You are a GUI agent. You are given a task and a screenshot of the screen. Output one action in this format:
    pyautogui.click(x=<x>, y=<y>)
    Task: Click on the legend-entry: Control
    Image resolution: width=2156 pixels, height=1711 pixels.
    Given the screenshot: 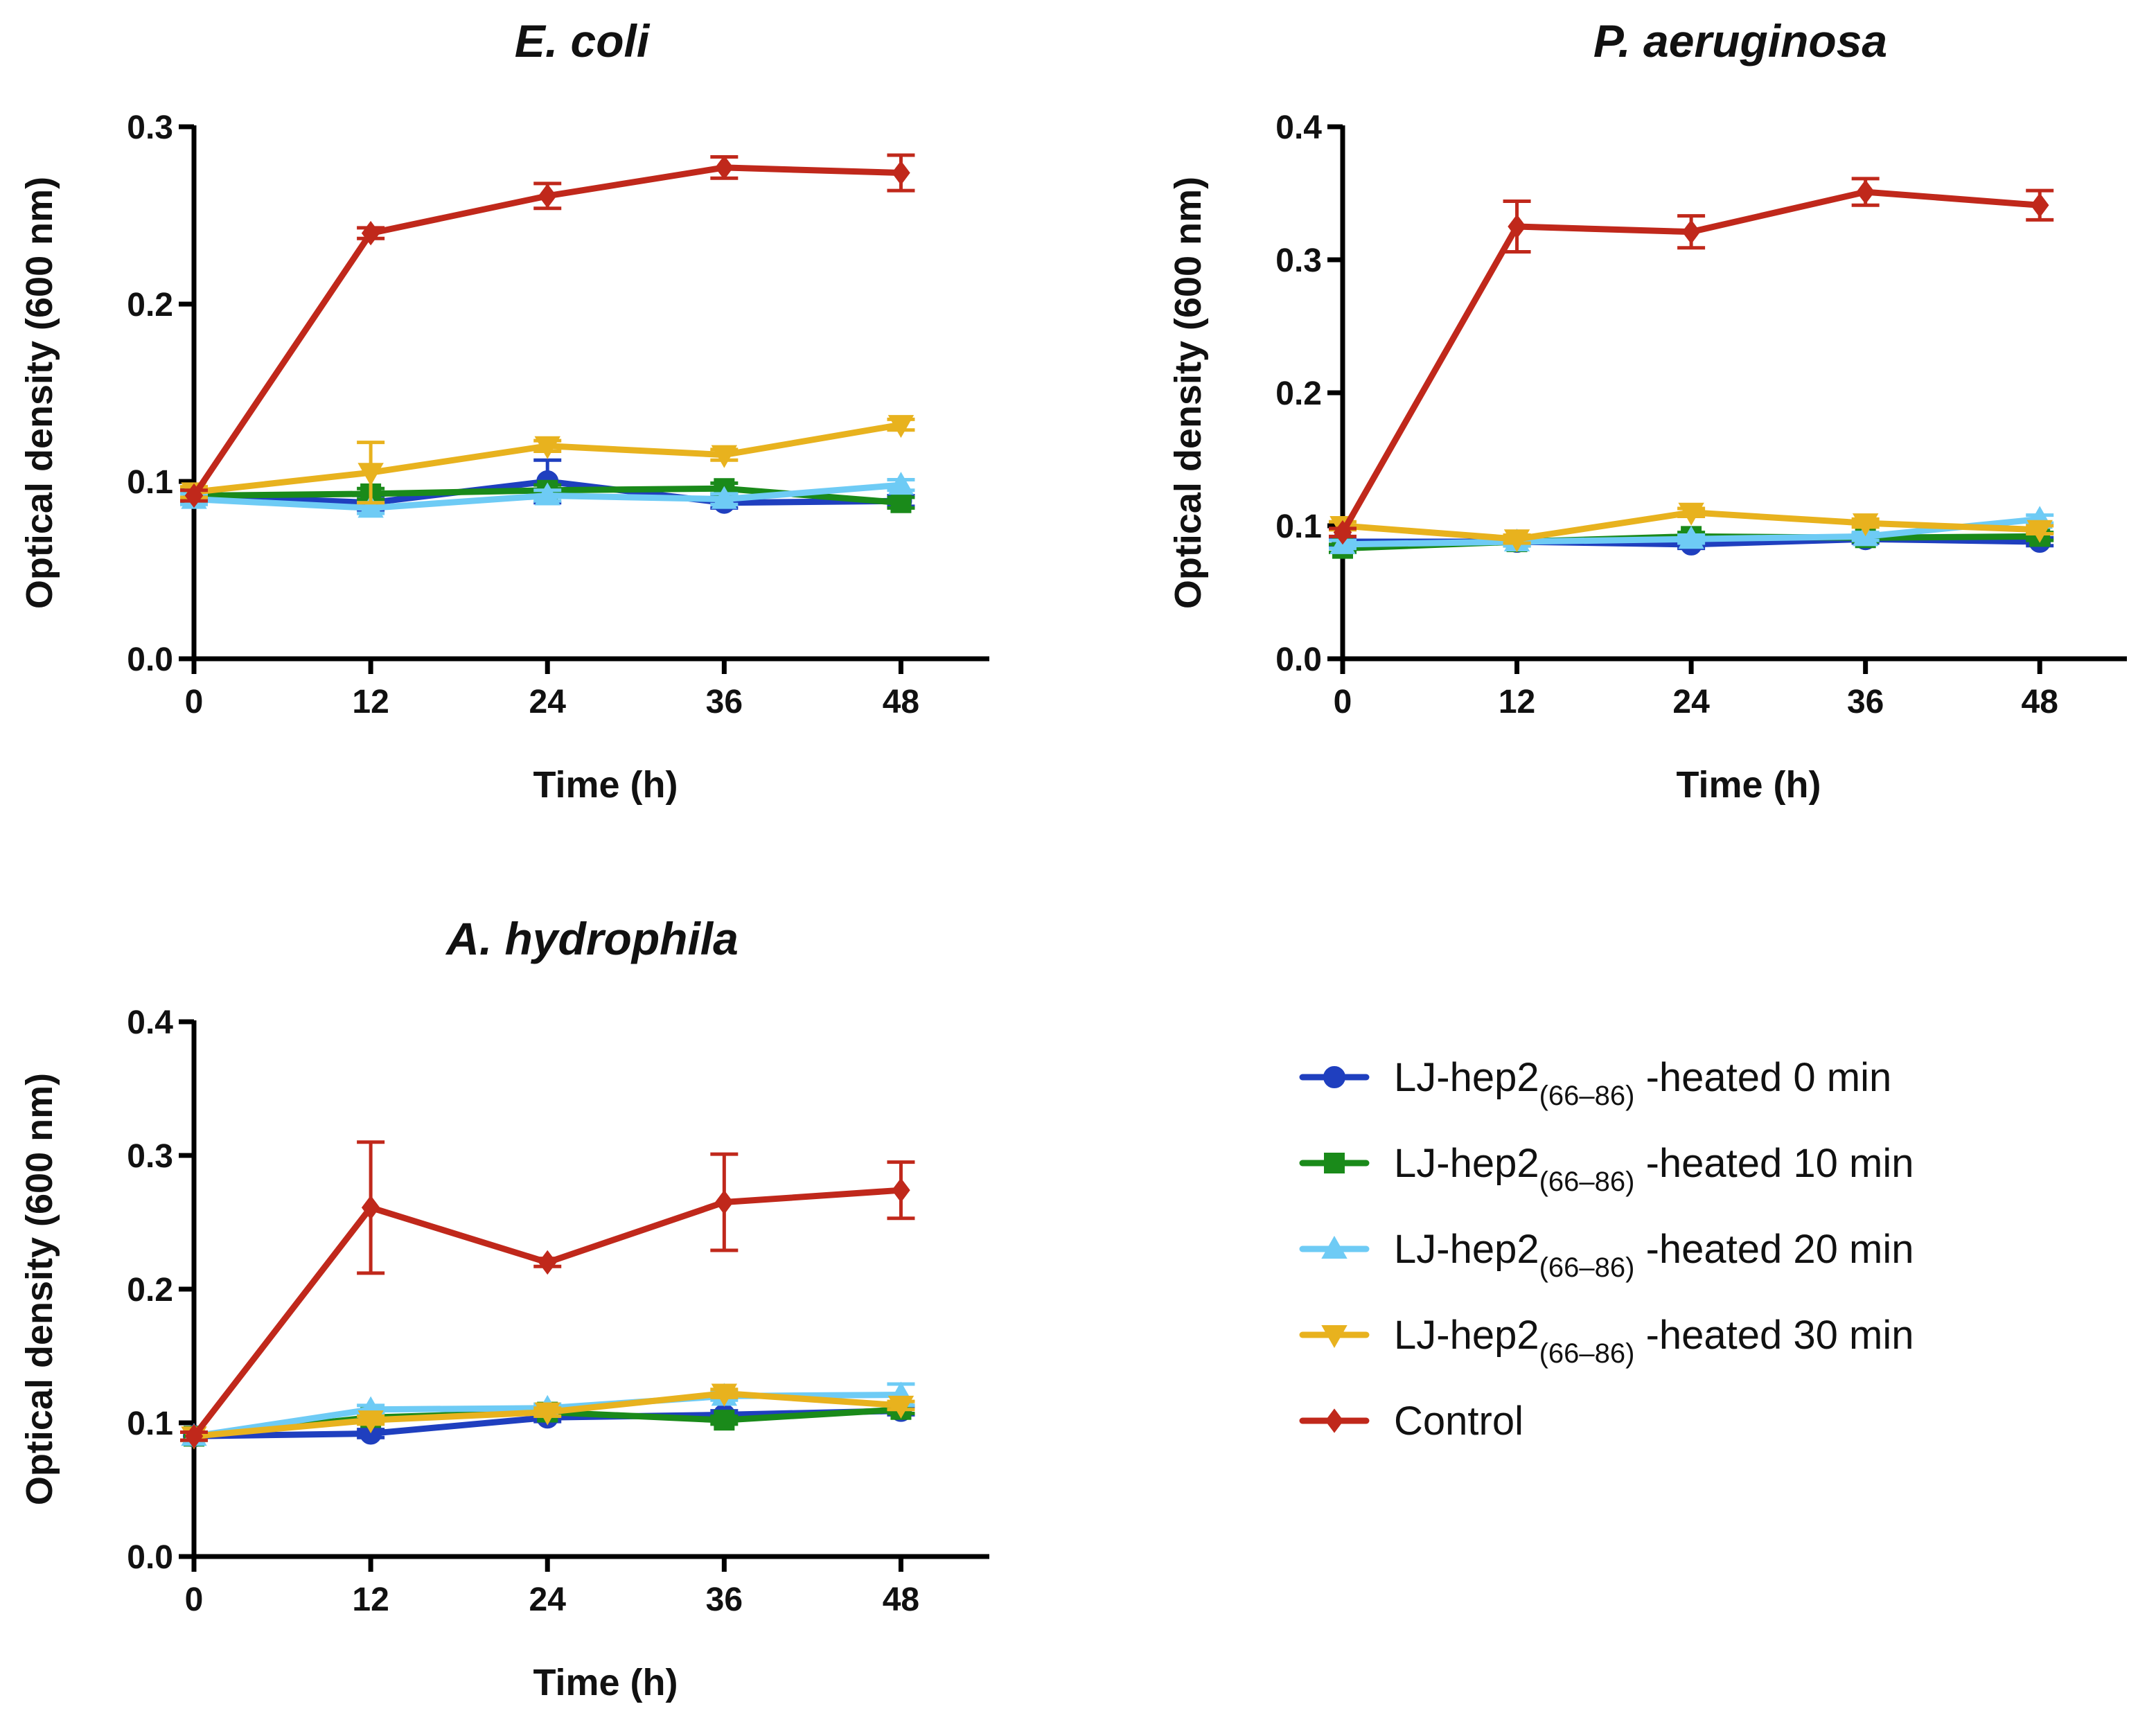 What is the action you would take?
    pyautogui.click(x=1411, y=1421)
    